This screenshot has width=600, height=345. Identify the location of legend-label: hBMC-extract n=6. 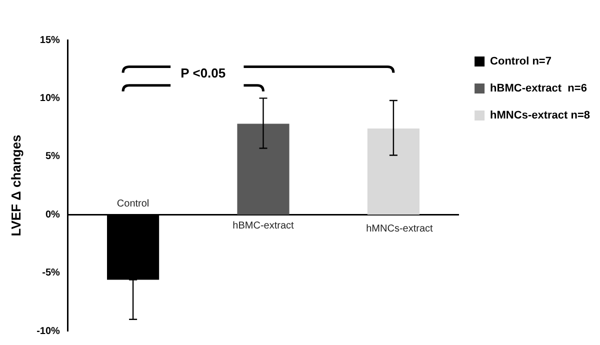
(538, 88).